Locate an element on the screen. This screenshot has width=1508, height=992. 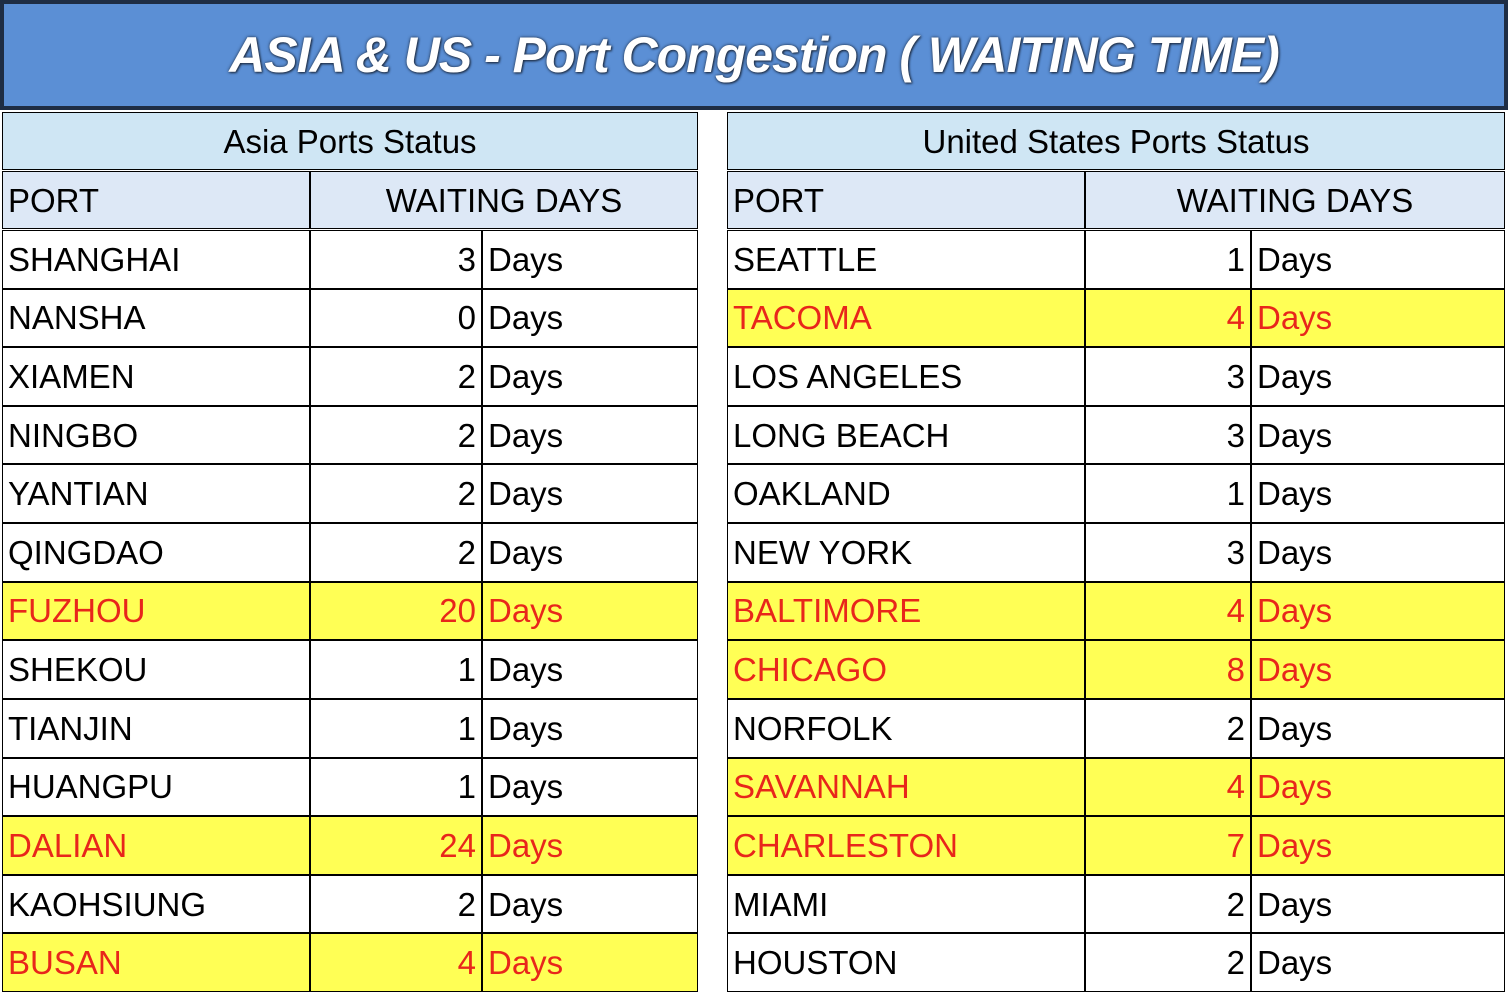
port-name: DALIAN is located at coordinates (156, 845).